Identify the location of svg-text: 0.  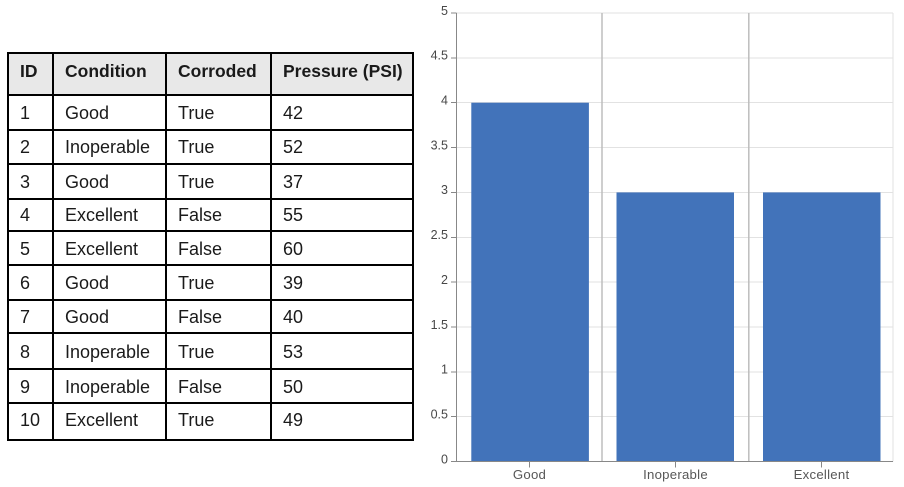
(444, 459).